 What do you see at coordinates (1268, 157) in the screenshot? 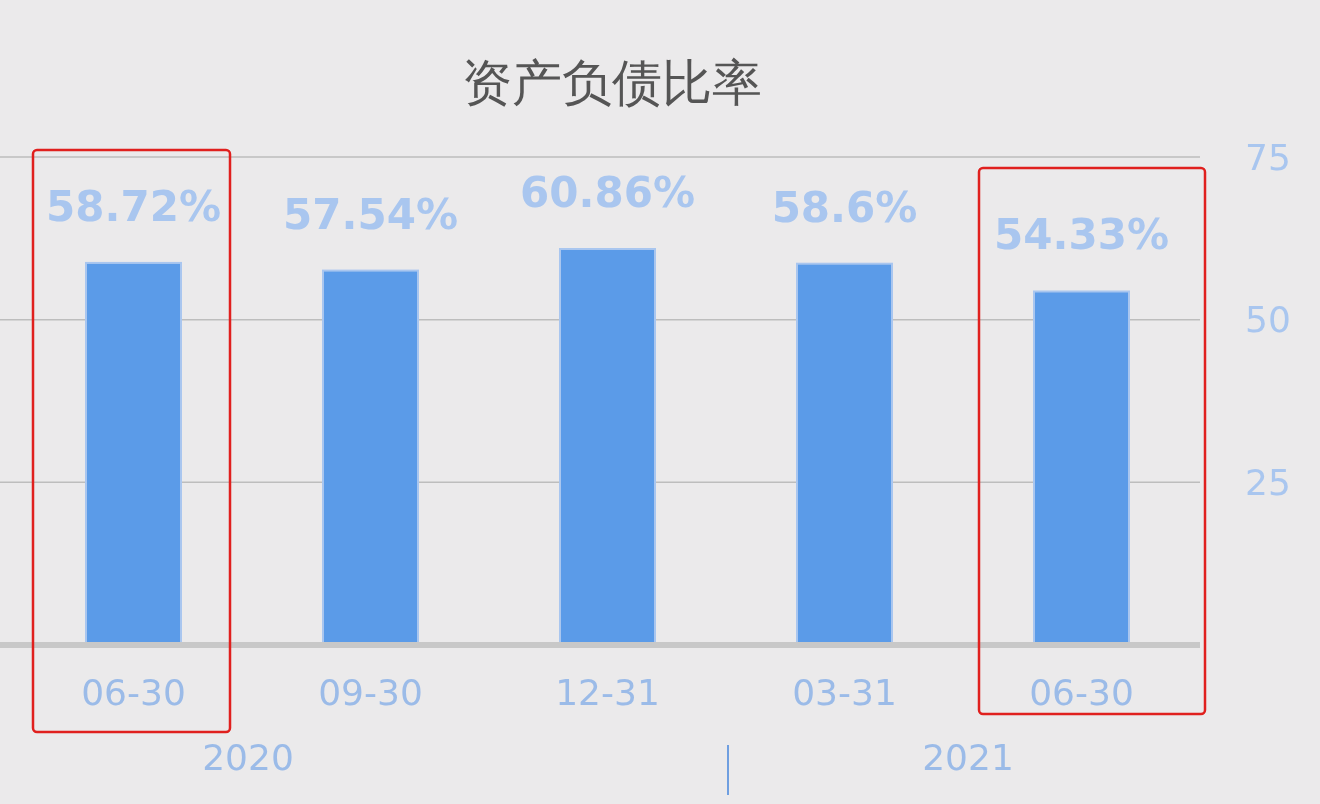
I see `y-tick-label: 75` at bounding box center [1268, 157].